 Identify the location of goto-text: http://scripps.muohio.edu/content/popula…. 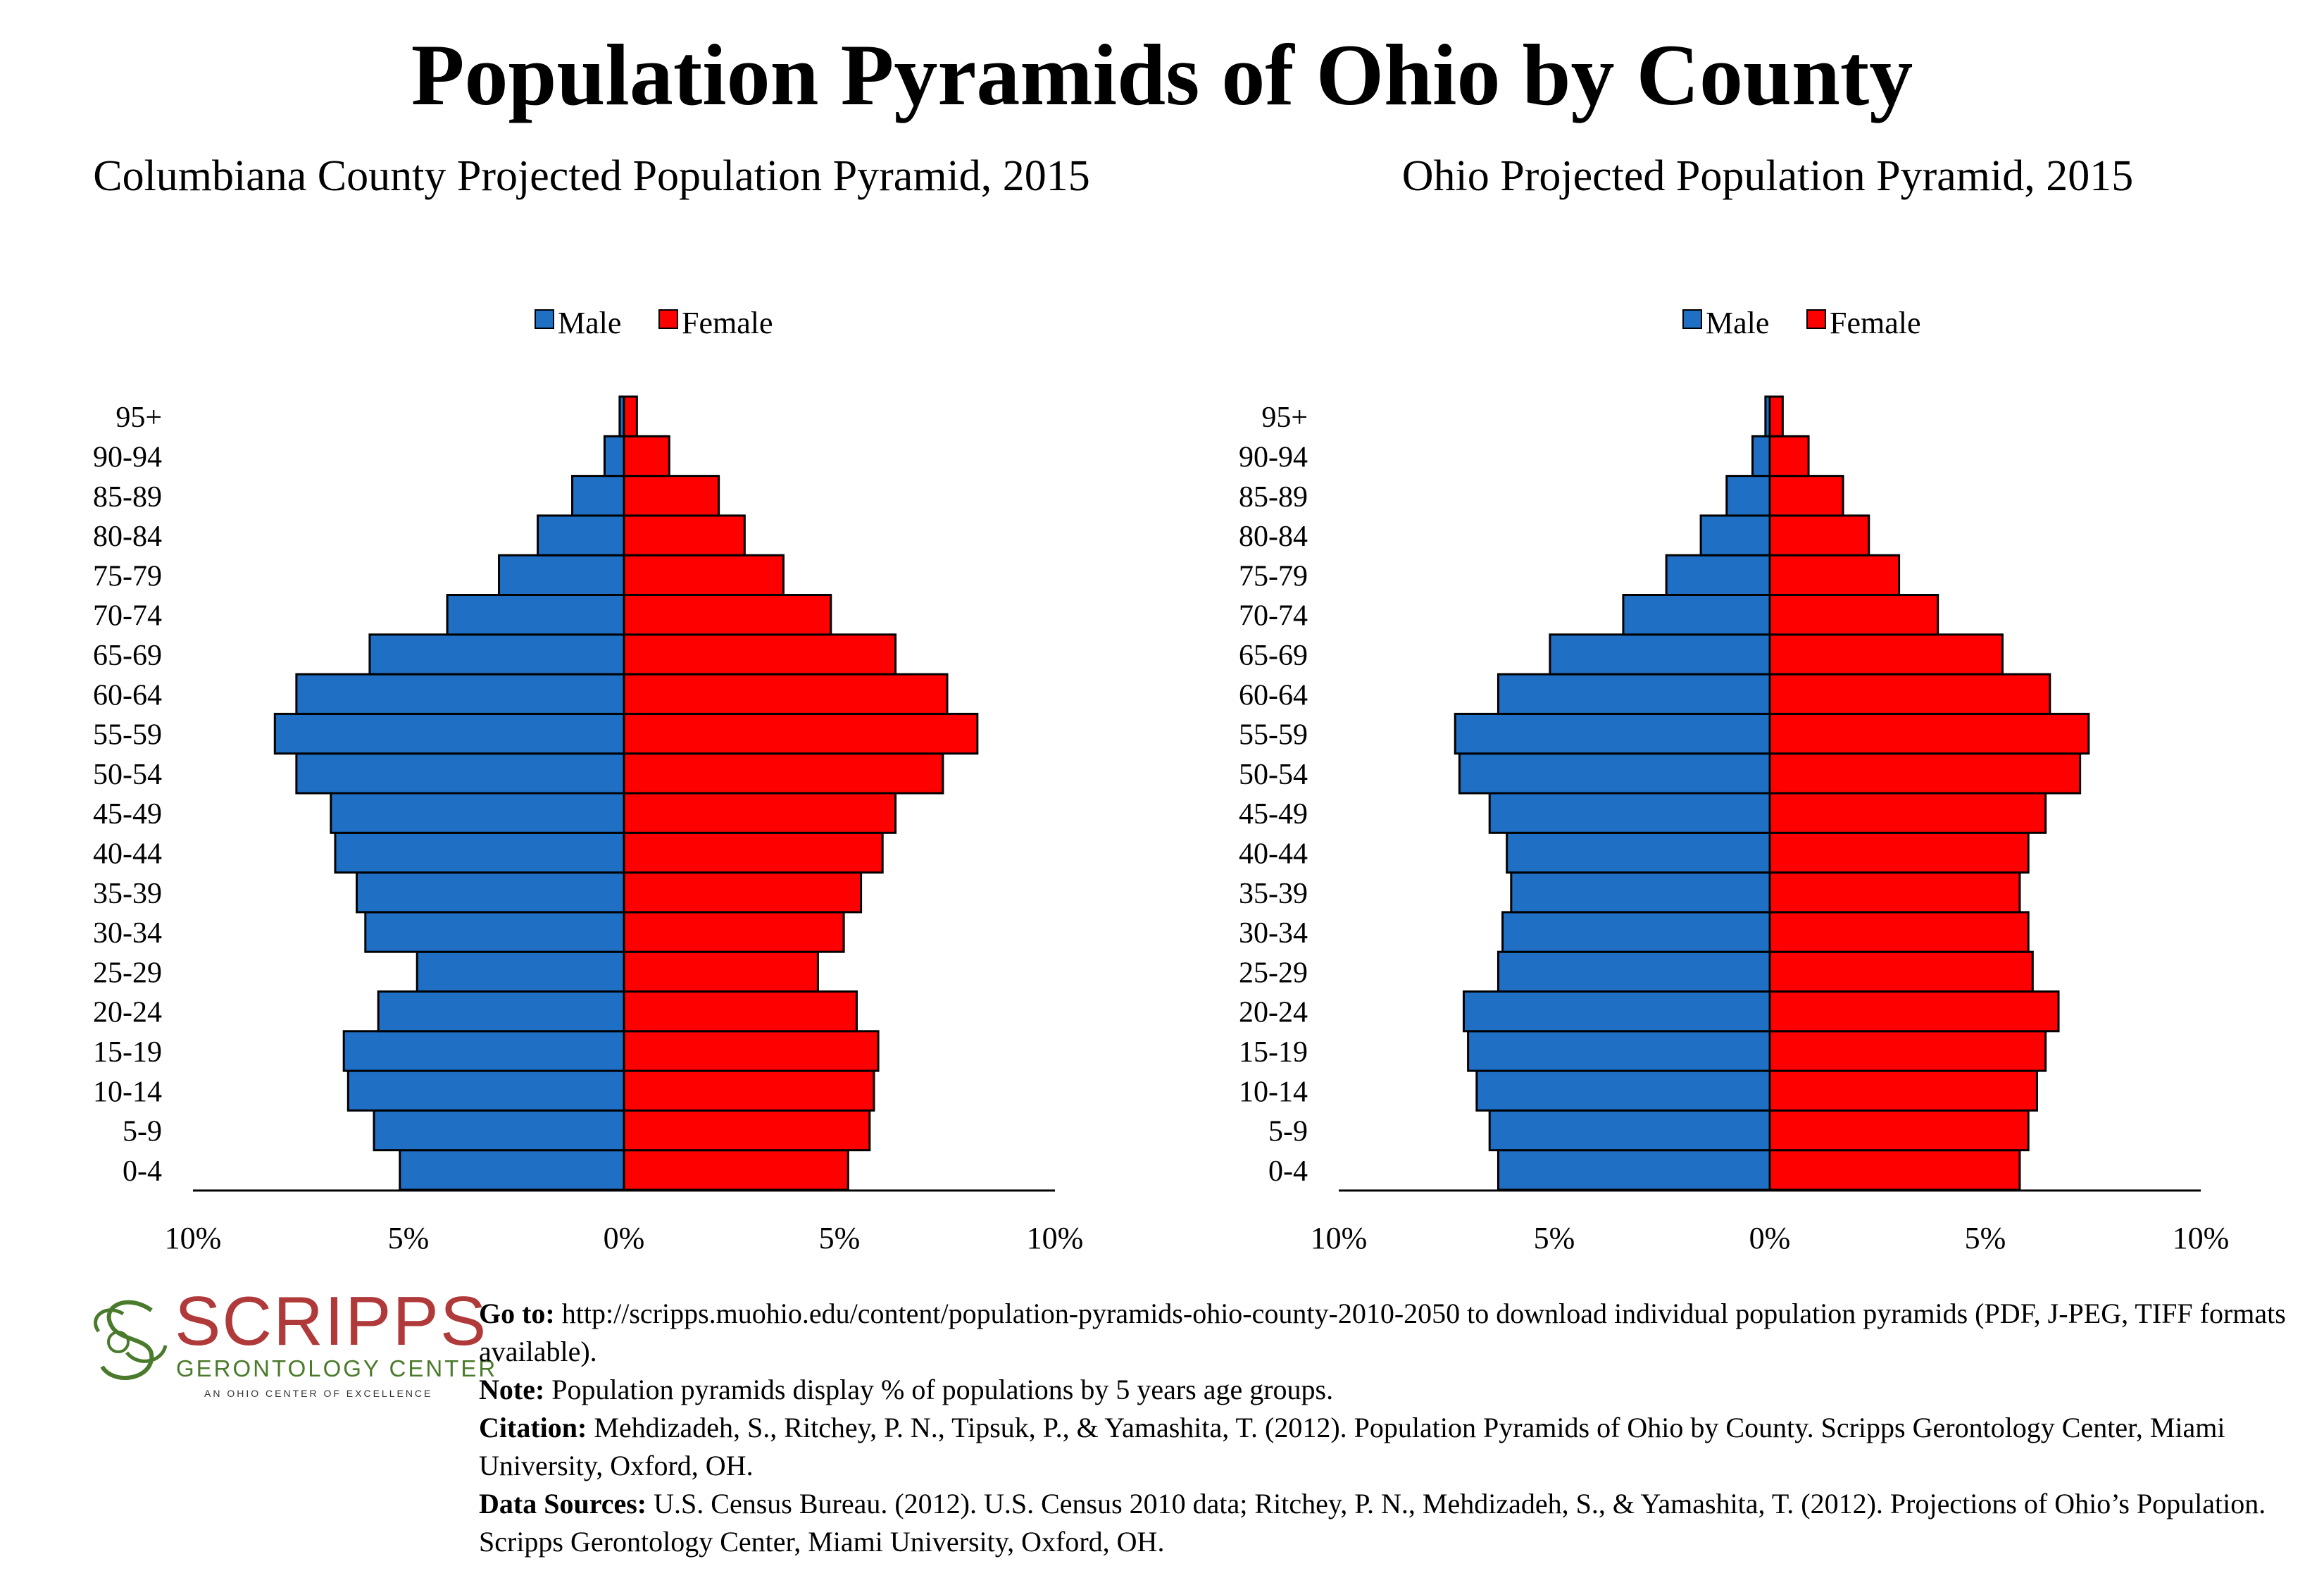
(1382, 1332).